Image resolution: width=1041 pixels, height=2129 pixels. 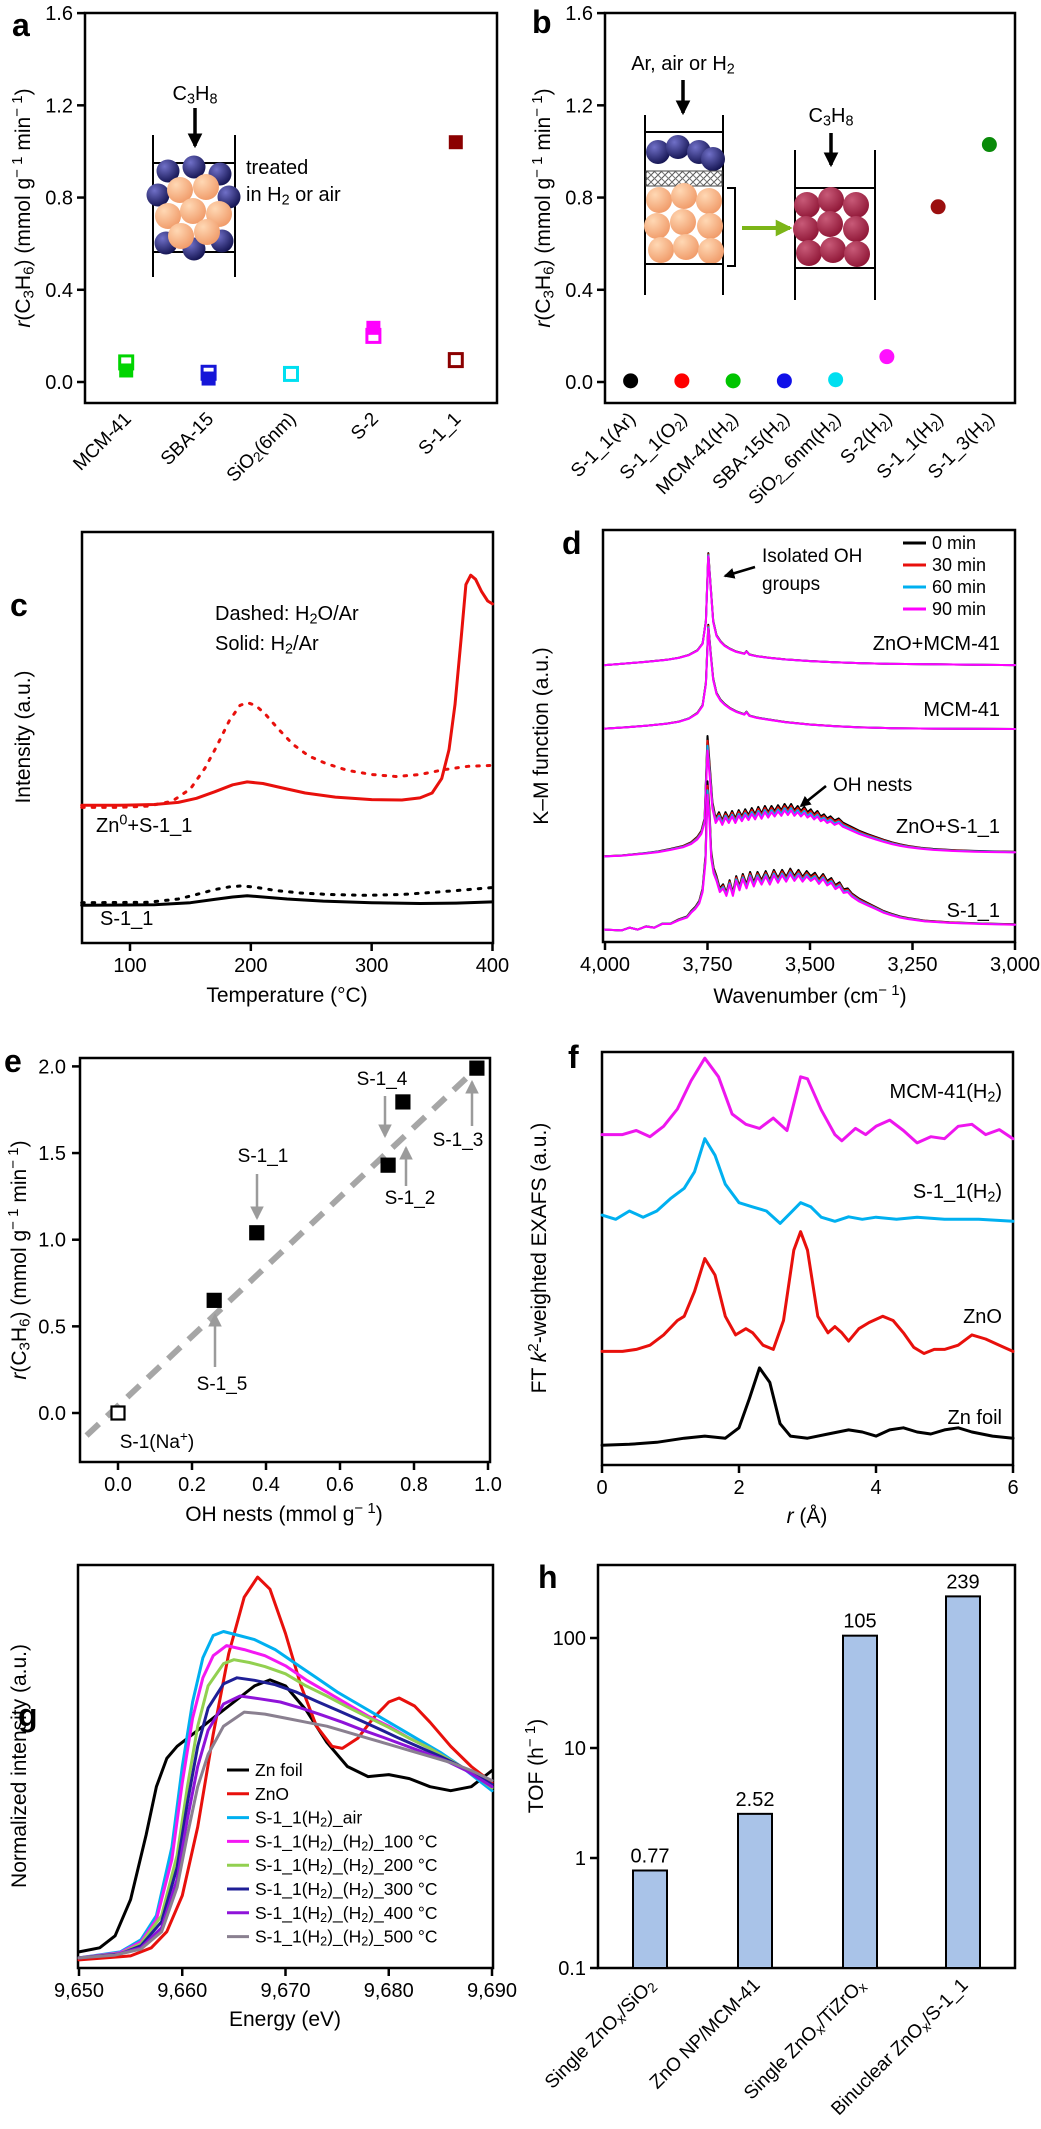 What do you see at coordinates (79, 1991) in the screenshot?
I see `panel-g-xtick: 9,650` at bounding box center [79, 1991].